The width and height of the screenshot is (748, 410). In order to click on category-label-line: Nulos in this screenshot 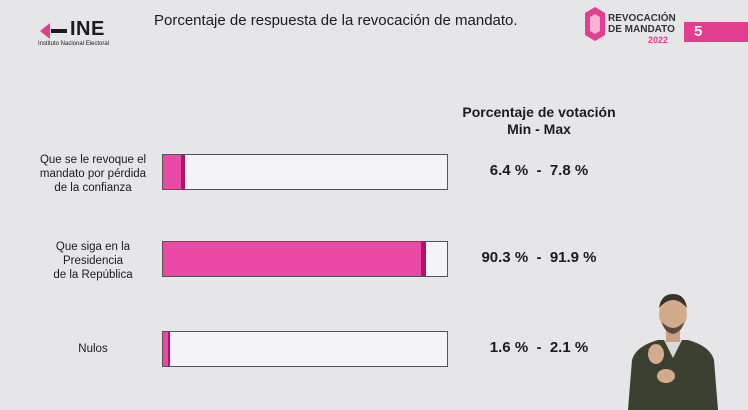, I will do `click(93, 349)`.